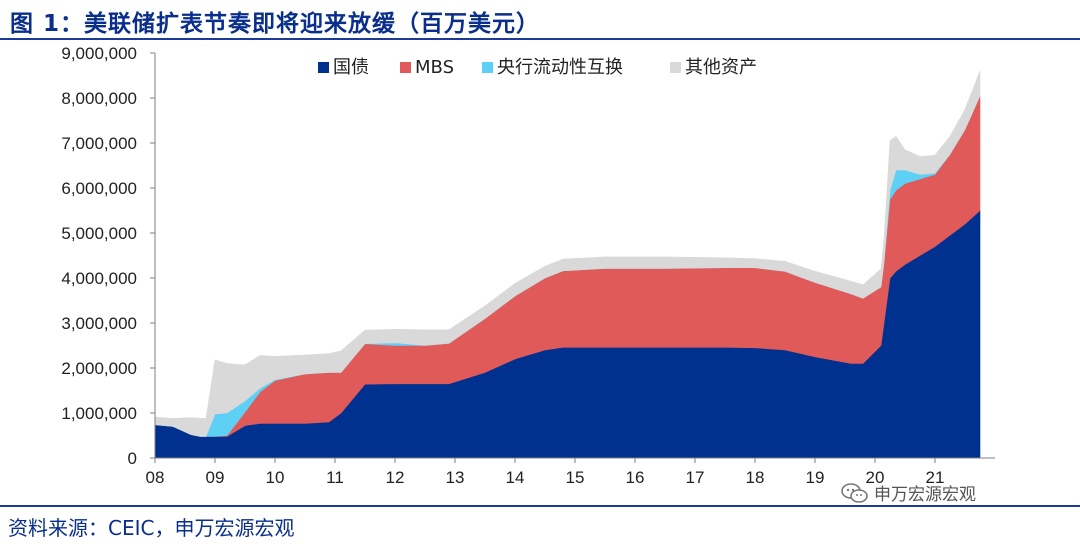  Describe the element at coordinates (275, 477) in the screenshot. I see `x-tick-label: 10` at that location.